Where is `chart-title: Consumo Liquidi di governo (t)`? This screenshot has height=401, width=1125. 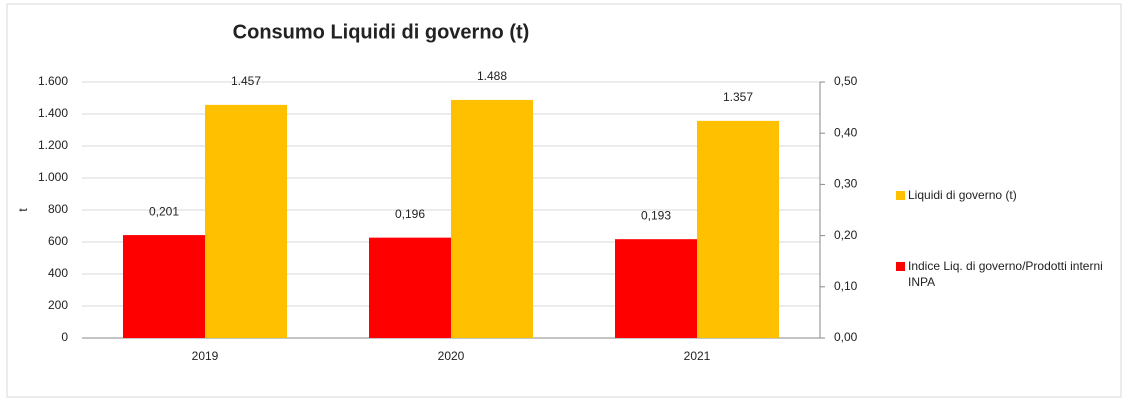 chart-title: Consumo Liquidi di governo (t) is located at coordinates (381, 32).